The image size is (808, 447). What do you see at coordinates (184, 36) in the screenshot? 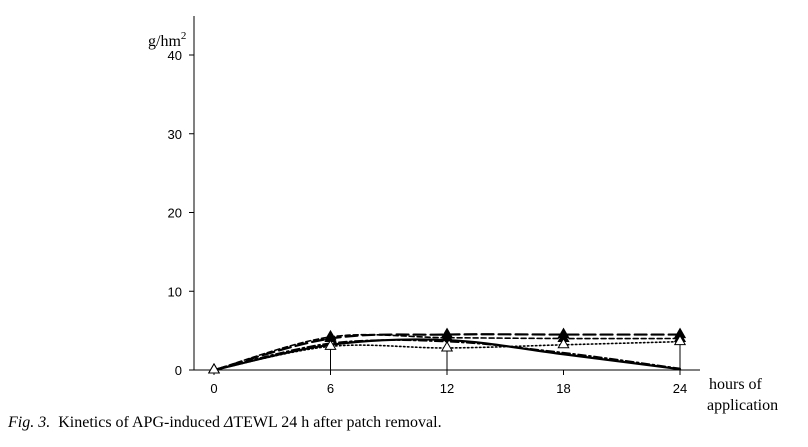
I see `y-axis-label-superscript: 2` at bounding box center [184, 36].